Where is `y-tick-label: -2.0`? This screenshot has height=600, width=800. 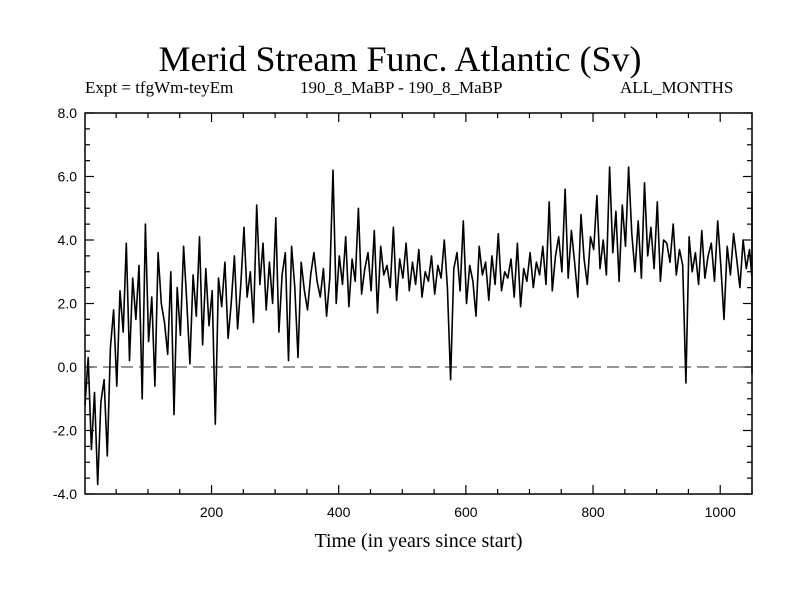
y-tick-label: -2.0 is located at coordinates (65, 431).